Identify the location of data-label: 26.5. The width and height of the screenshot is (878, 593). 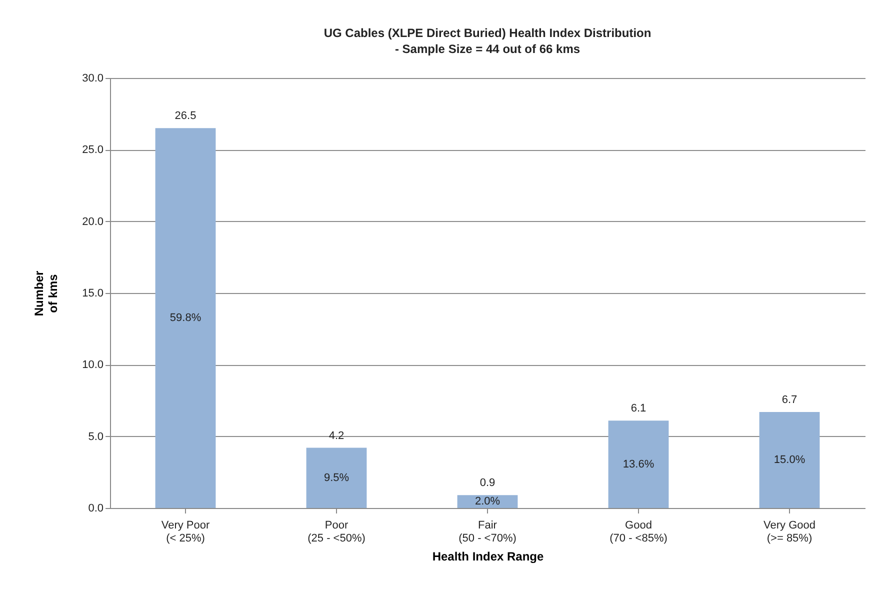
(185, 116).